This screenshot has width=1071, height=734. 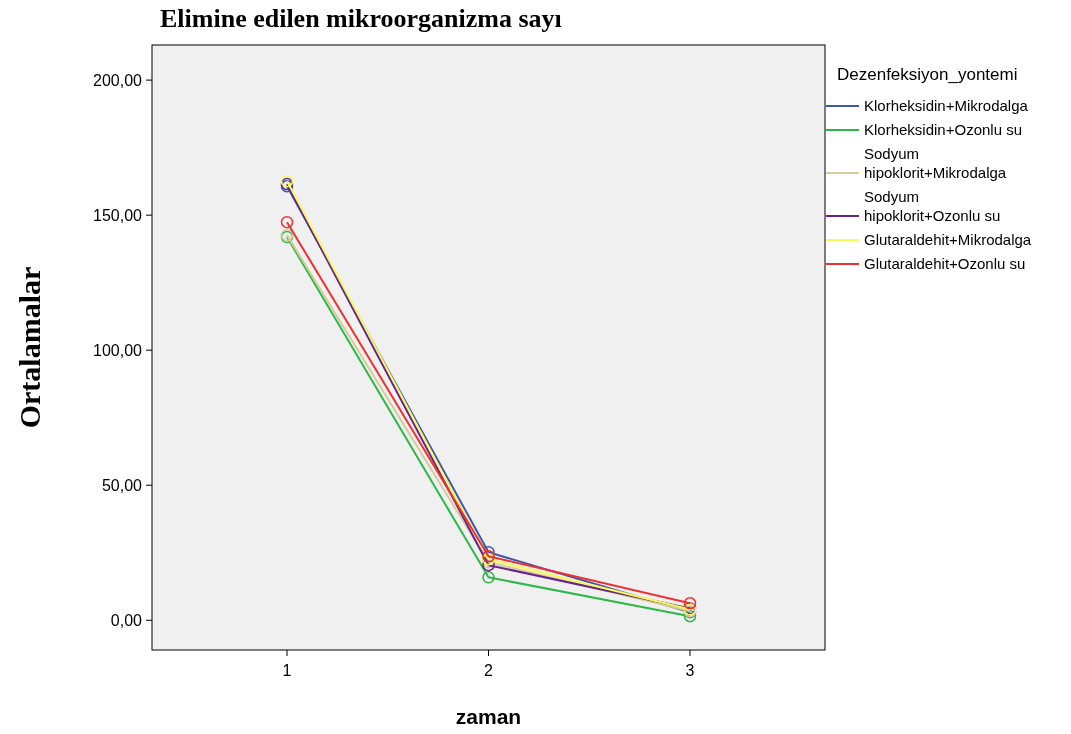 What do you see at coordinates (118, 215) in the screenshot?
I see `y-tick-label: 150,00` at bounding box center [118, 215].